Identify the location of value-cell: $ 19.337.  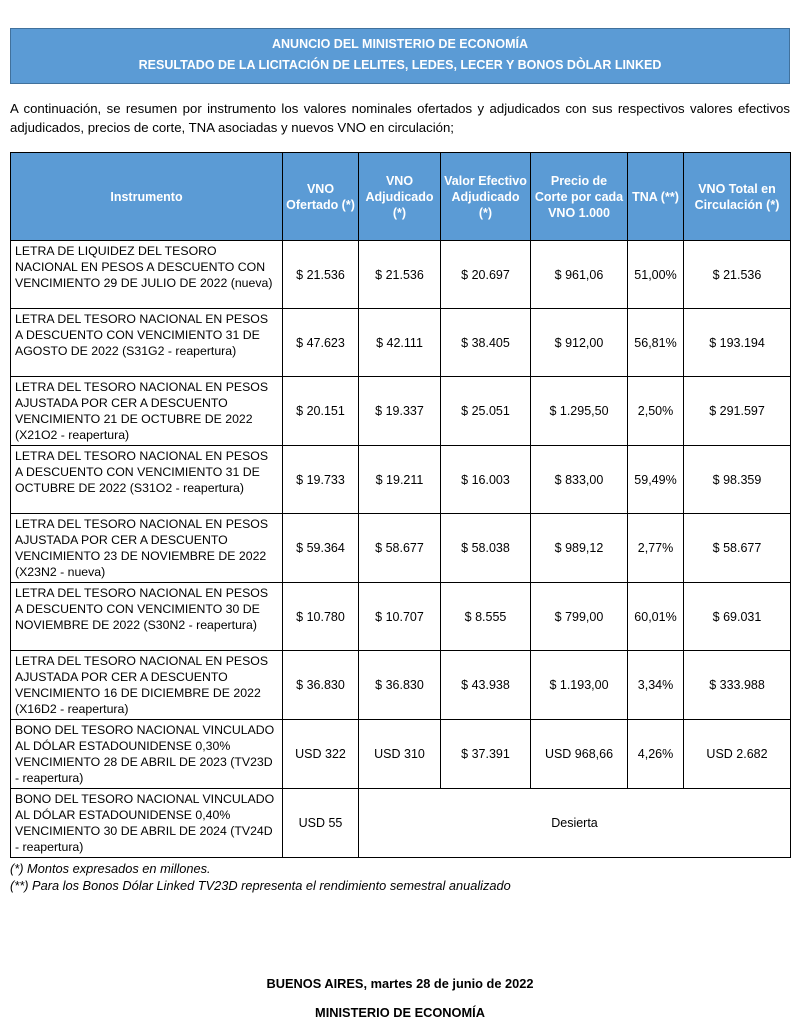
(399, 411).